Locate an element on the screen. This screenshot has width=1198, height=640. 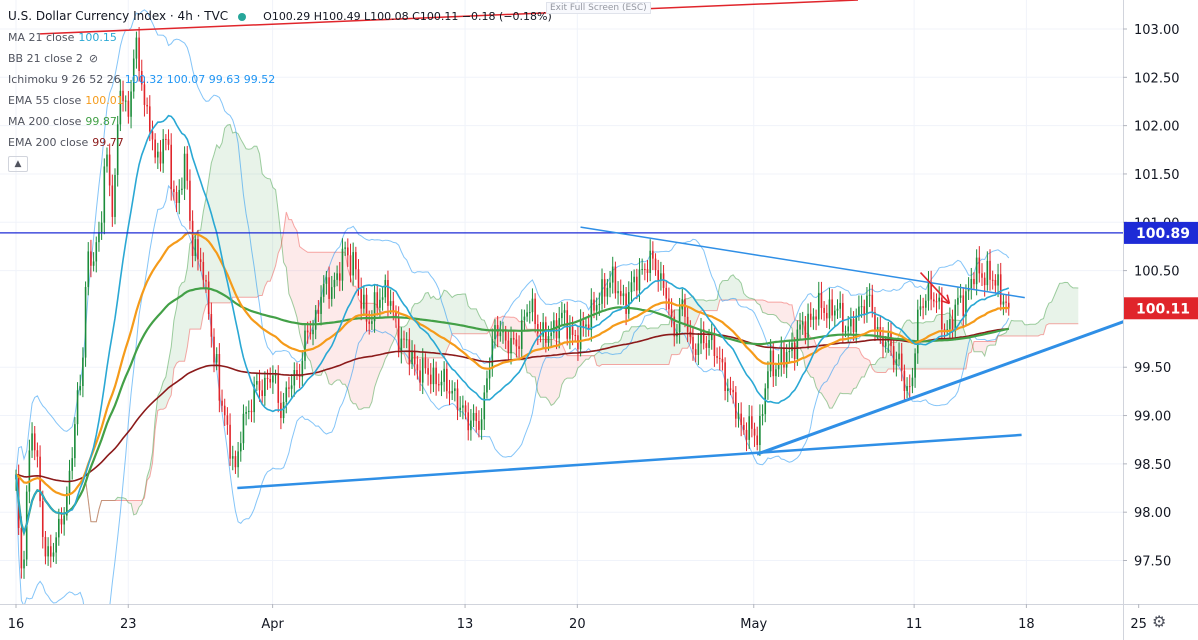
indicator-row: MA 200 close 99.87 is located at coordinates (280, 121).